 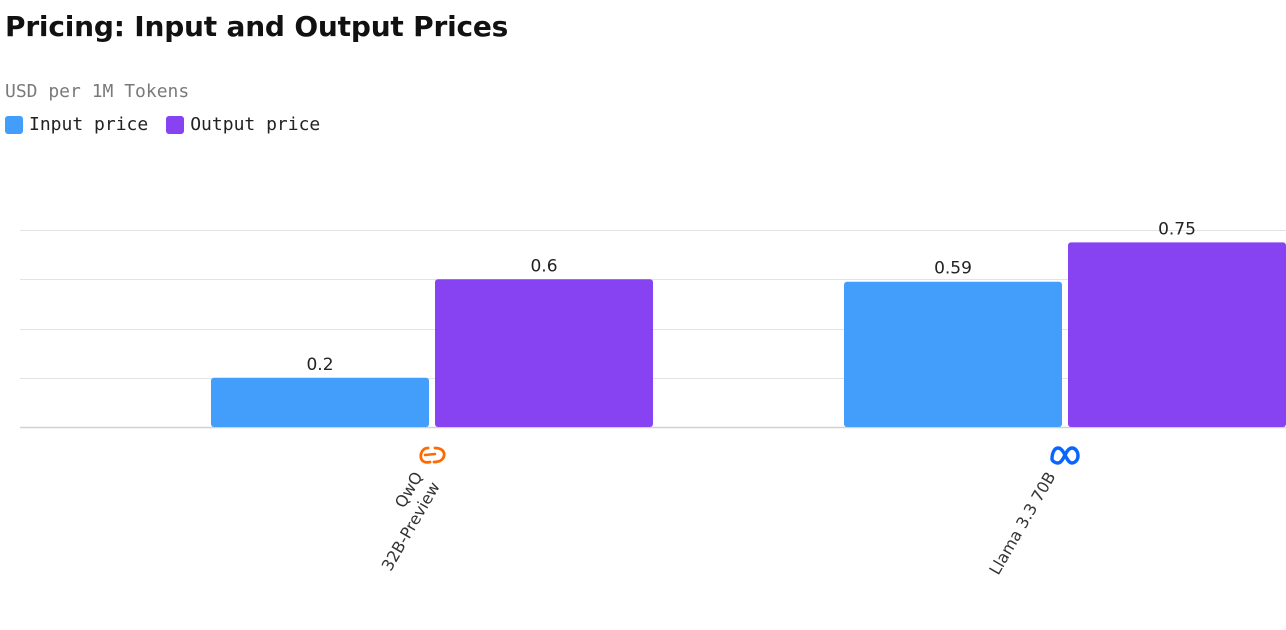 I want to click on data-label-output-price: 0.75, so click(x=1177, y=229).